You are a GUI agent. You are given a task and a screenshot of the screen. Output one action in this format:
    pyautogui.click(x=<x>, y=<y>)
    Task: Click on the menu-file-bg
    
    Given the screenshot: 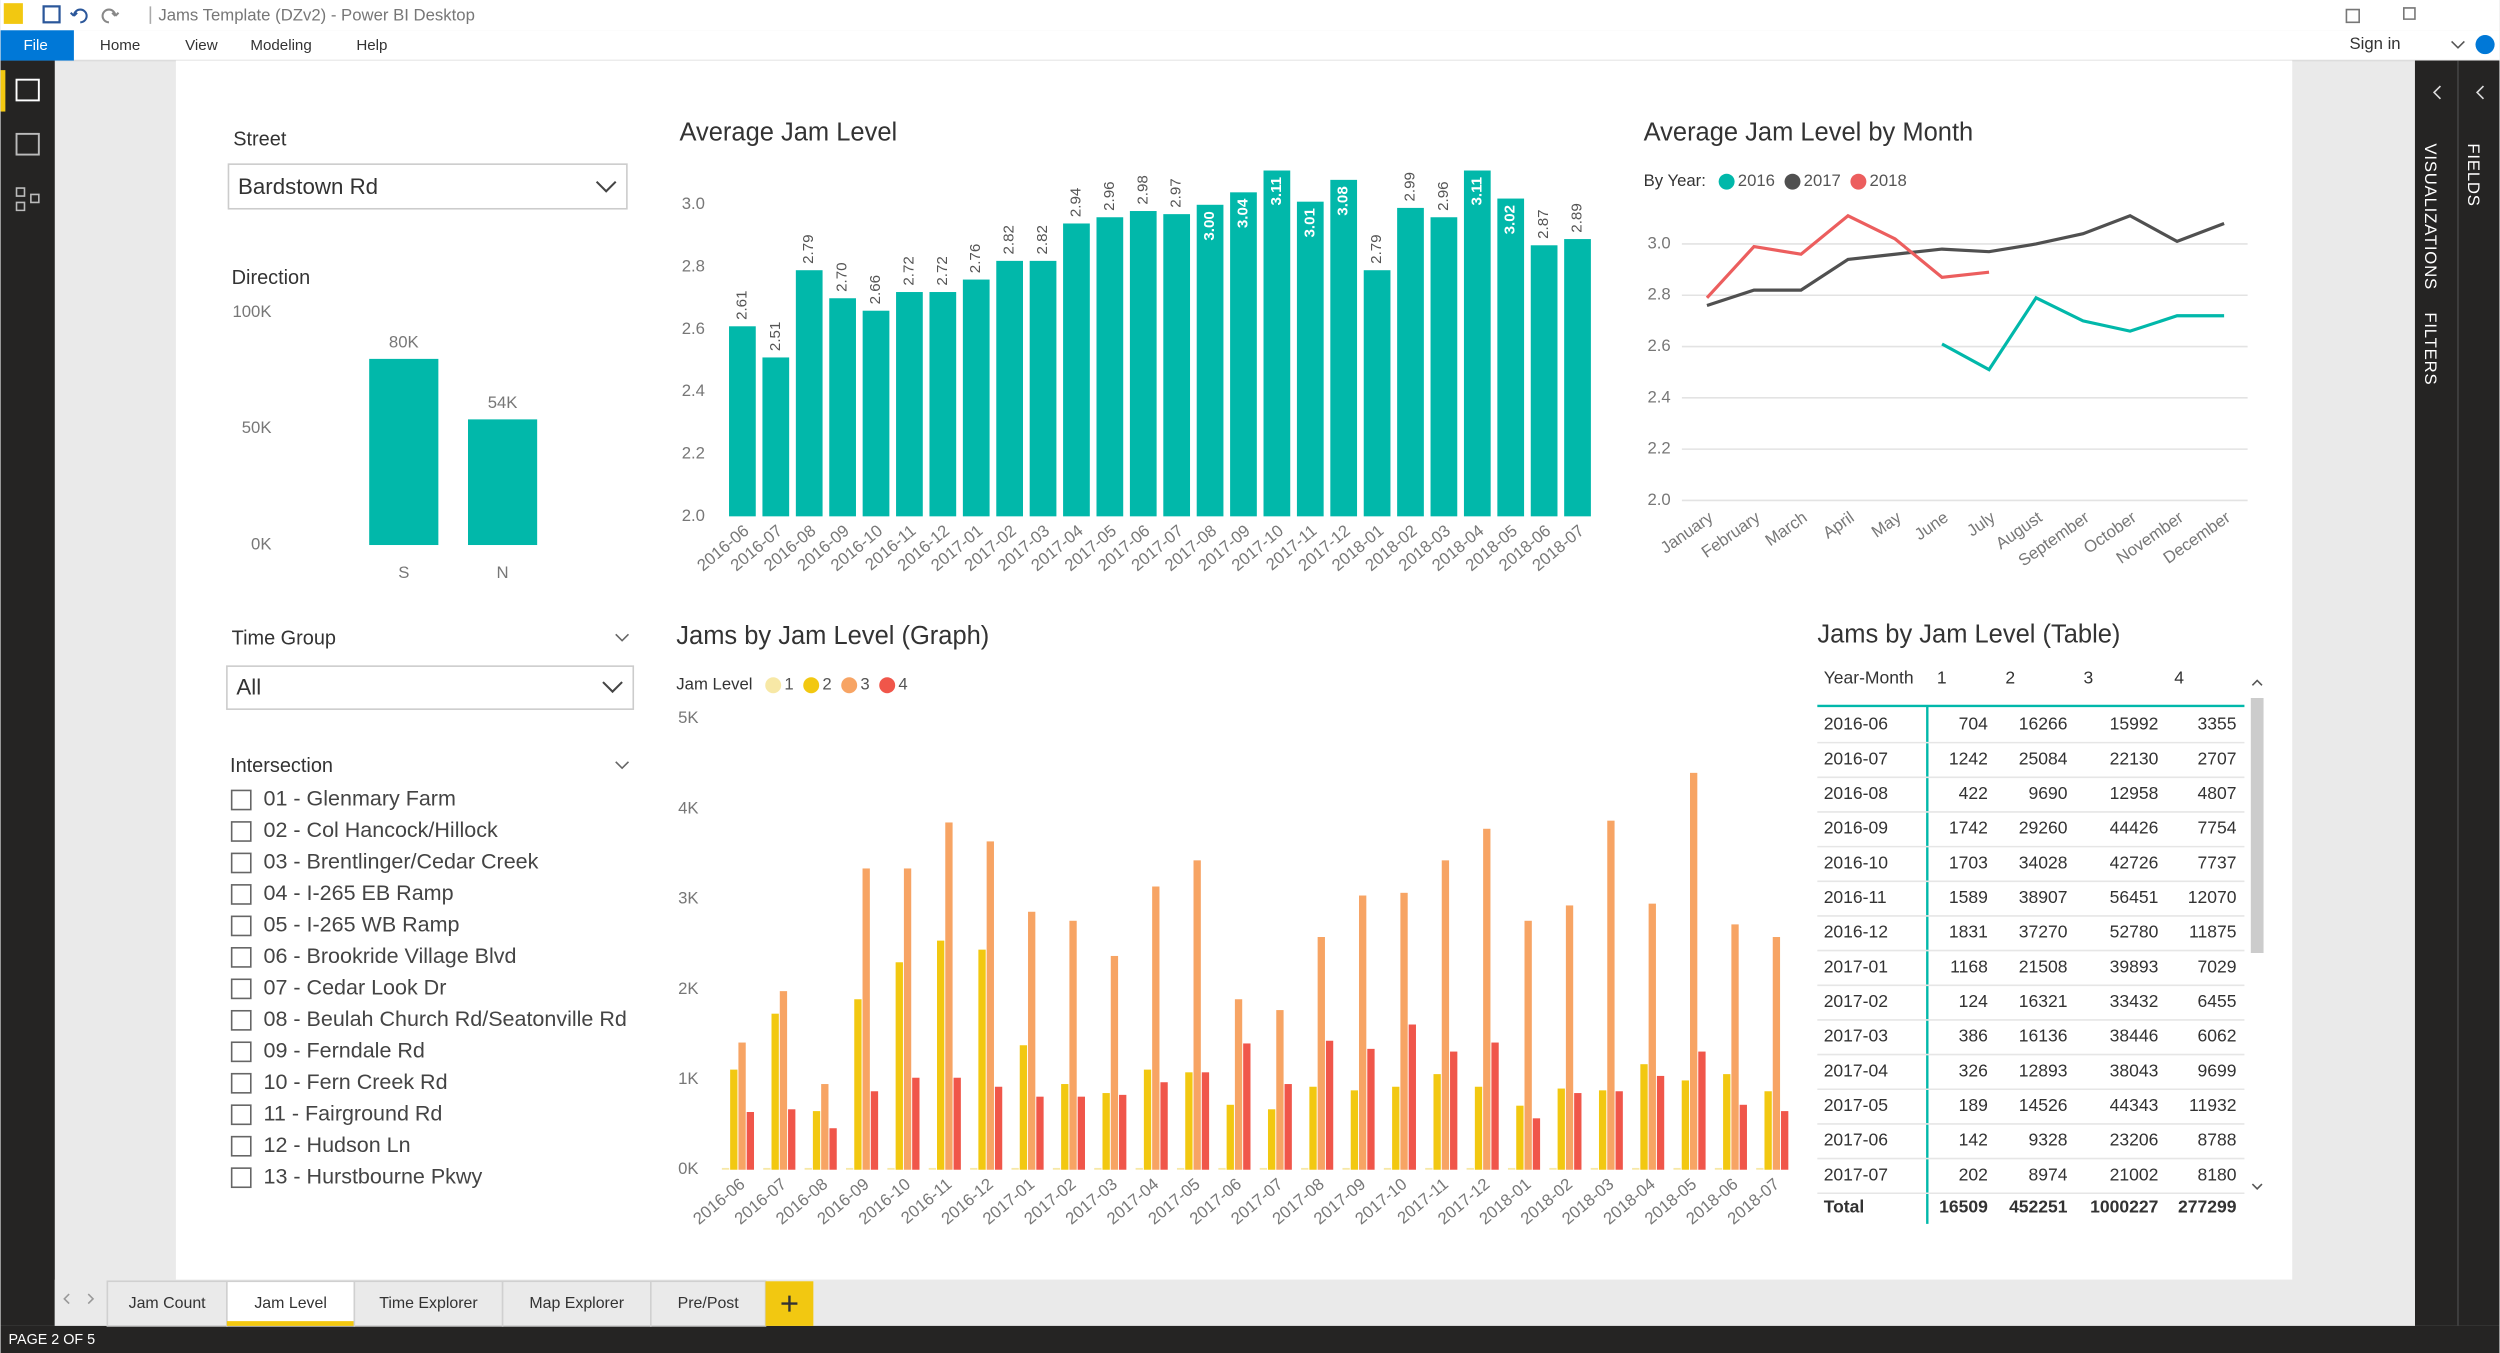 What is the action you would take?
    pyautogui.click(x=37, y=45)
    